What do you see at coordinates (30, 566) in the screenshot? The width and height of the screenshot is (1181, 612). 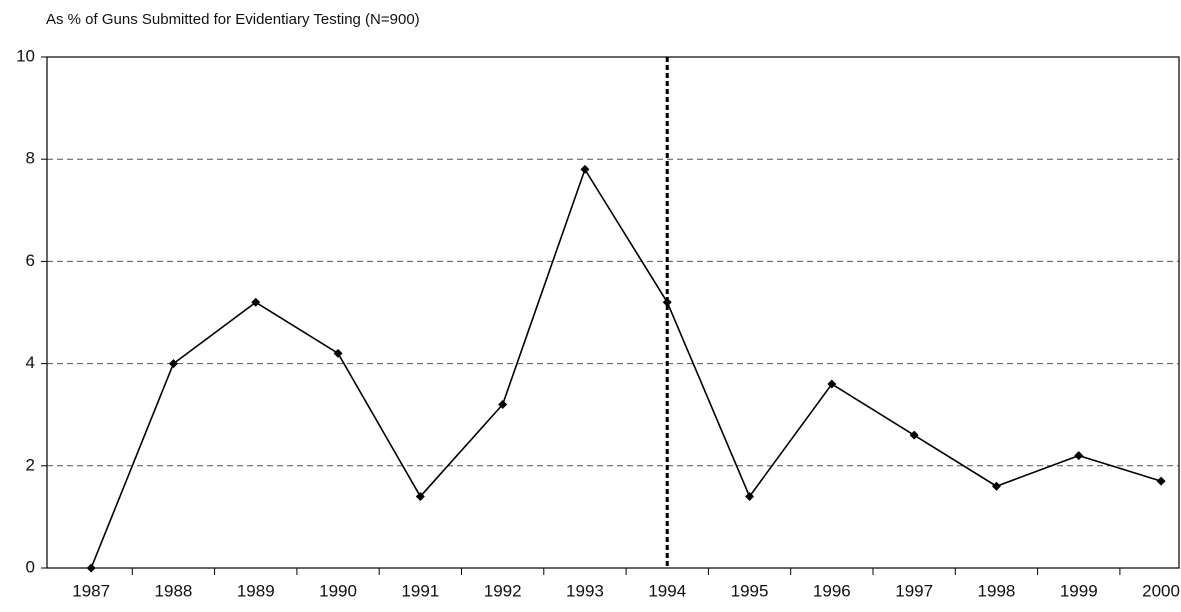 I see `y-tick-label: 0` at bounding box center [30, 566].